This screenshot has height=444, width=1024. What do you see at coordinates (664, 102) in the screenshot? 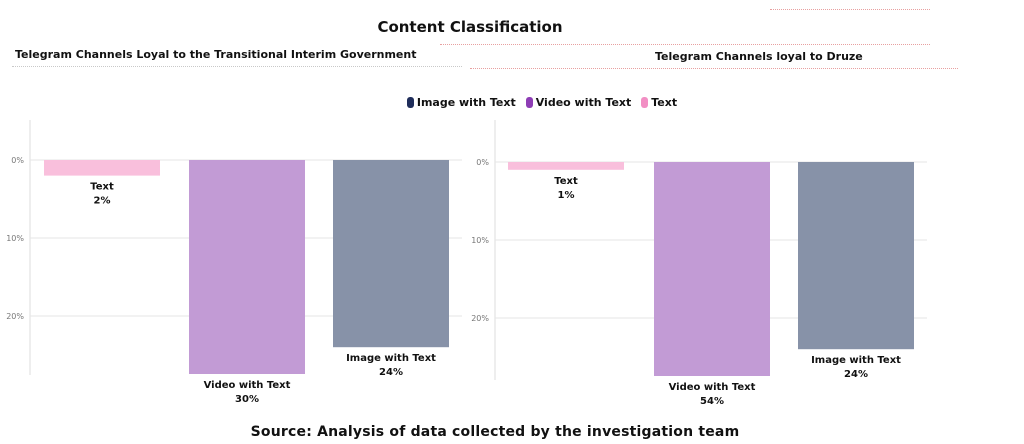
I see `legend-label: Text` at bounding box center [664, 102].